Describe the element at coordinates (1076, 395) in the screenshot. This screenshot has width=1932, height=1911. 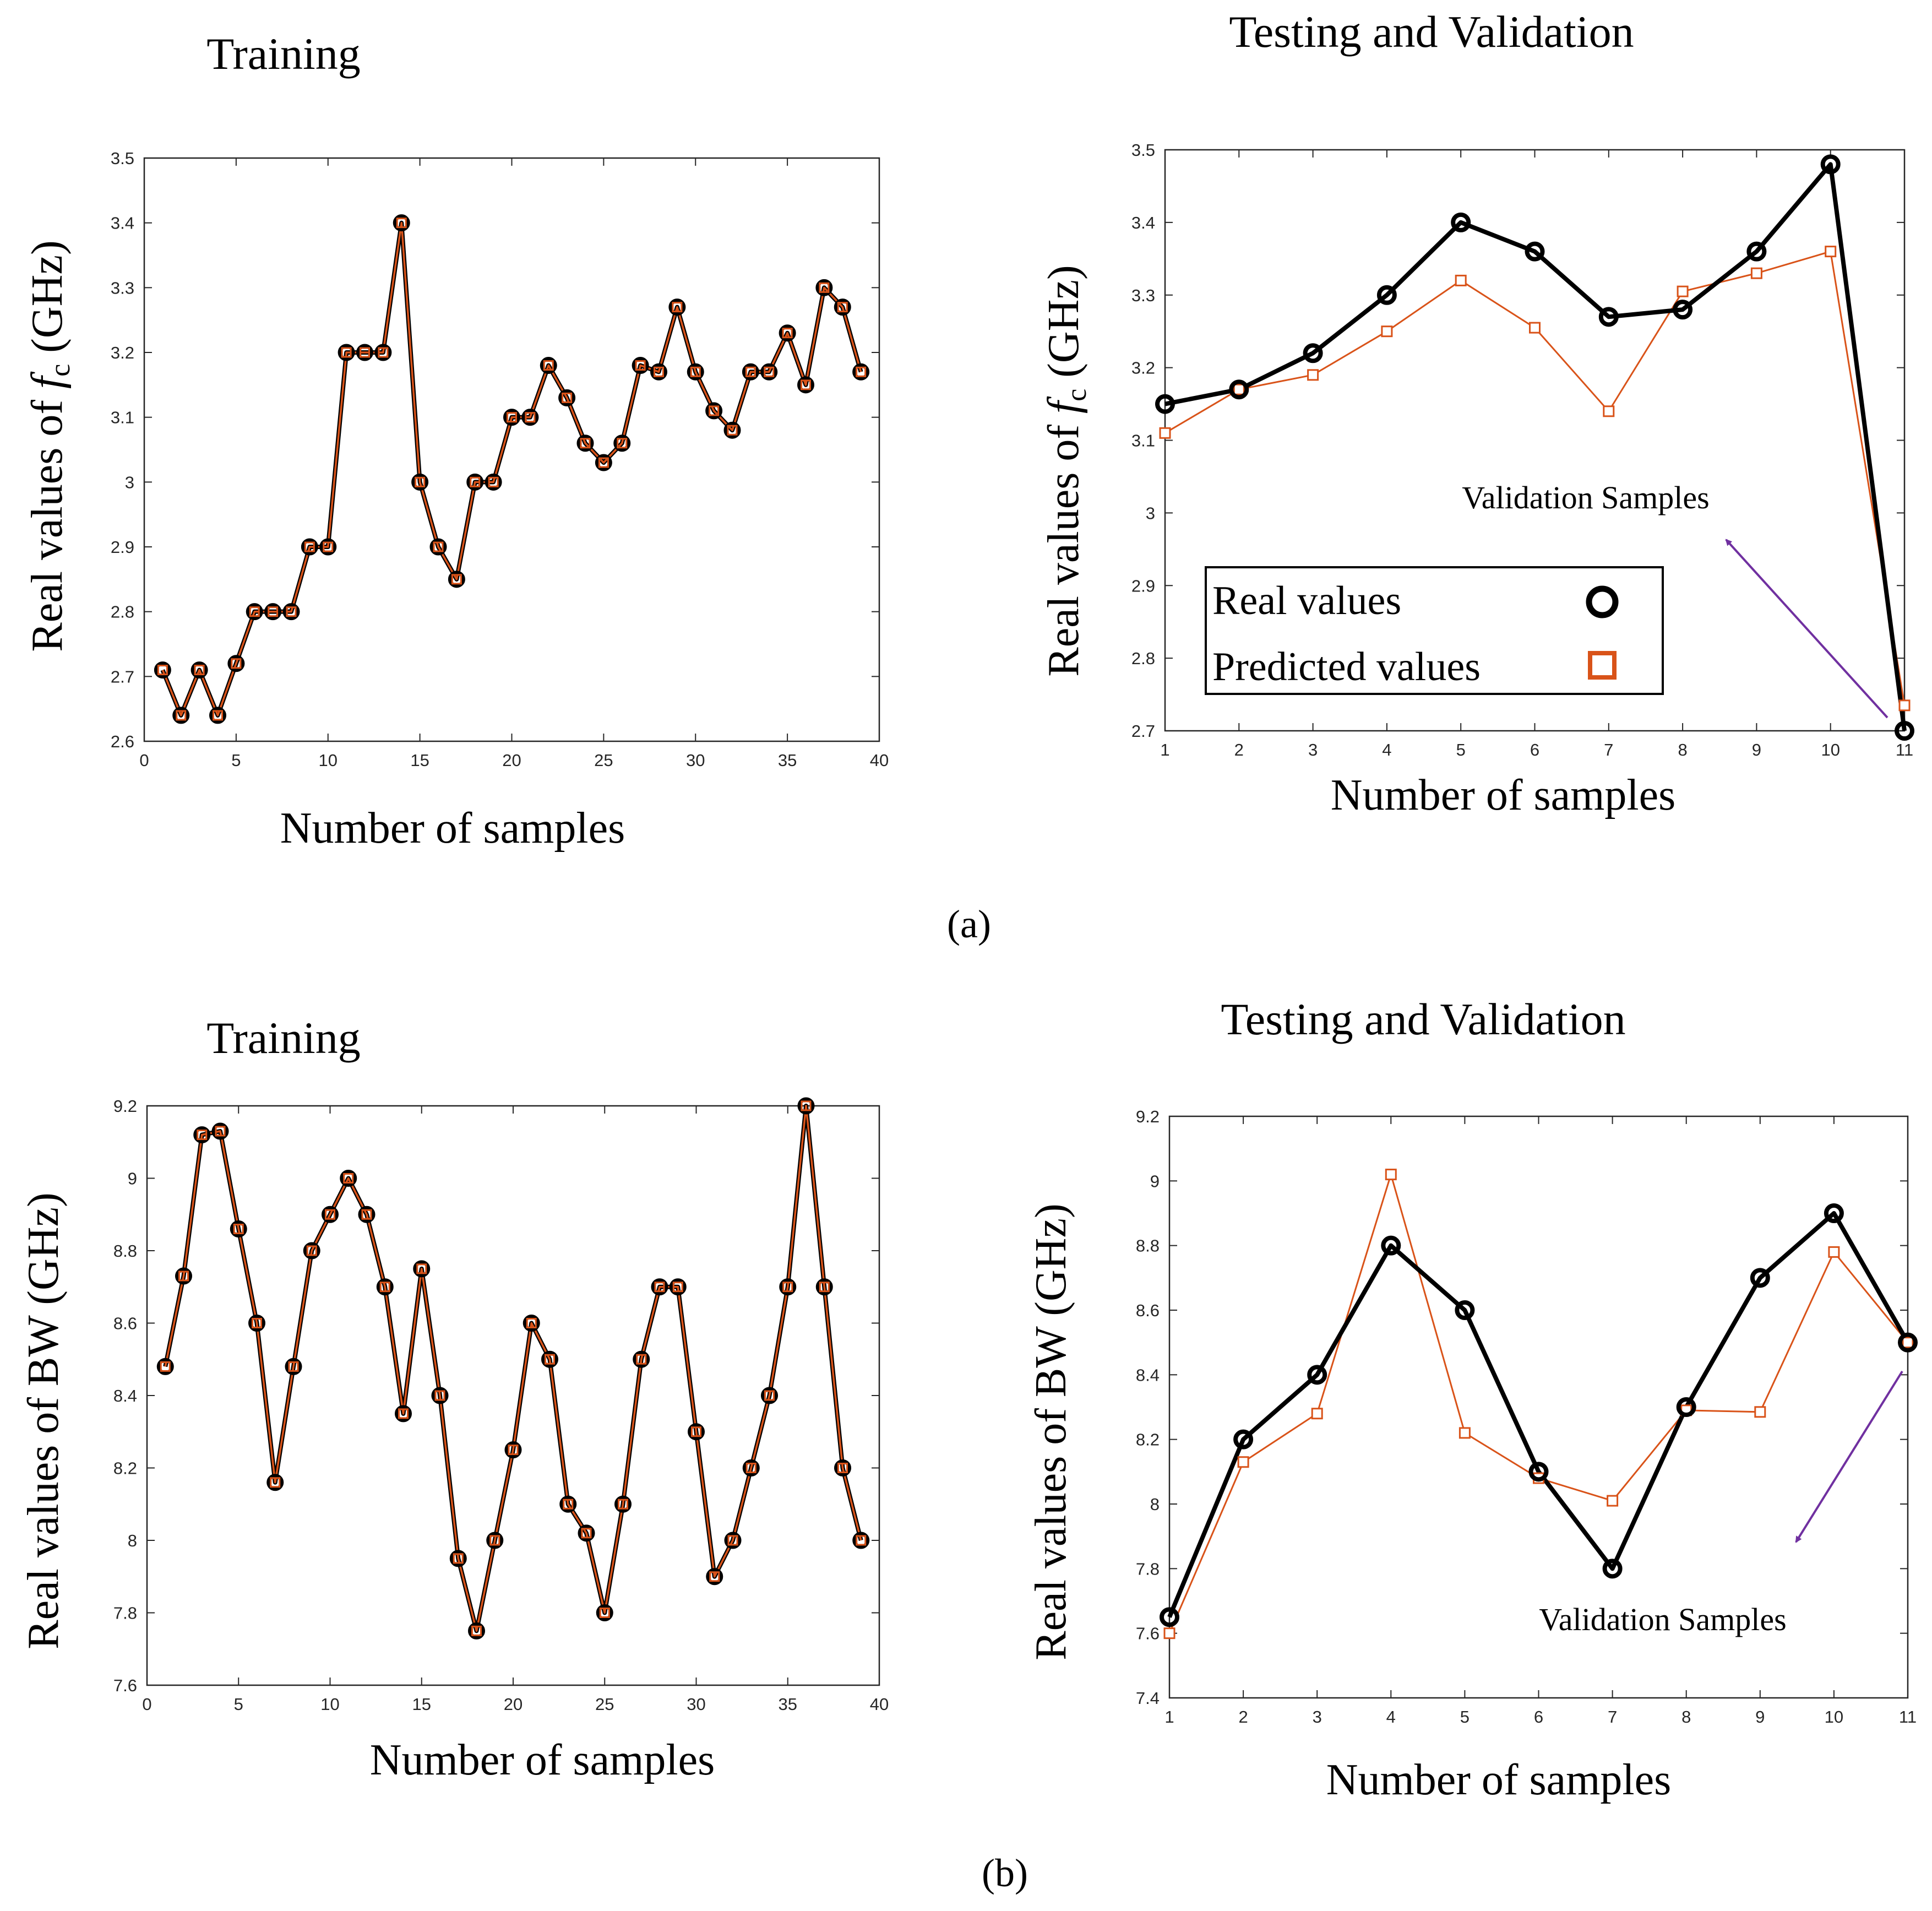
I see `y-axis-label-subscript: c` at that location.